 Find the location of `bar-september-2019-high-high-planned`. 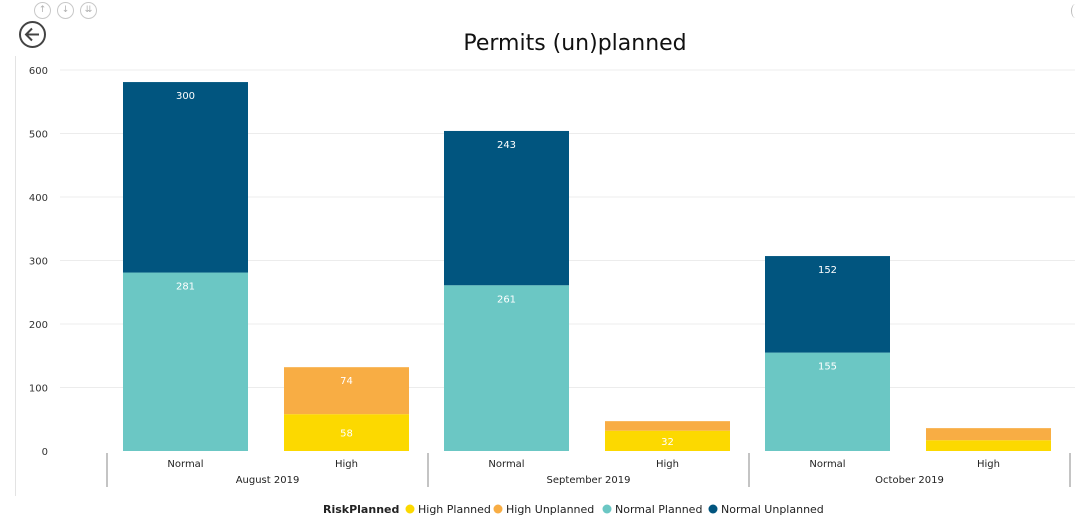

bar-september-2019-high-high-planned is located at coordinates (667, 440).